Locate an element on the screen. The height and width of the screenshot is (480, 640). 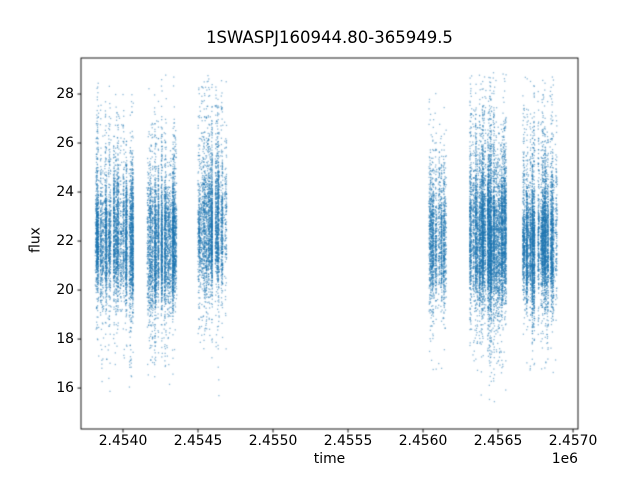
x-axis-label: time is located at coordinates (329, 459).